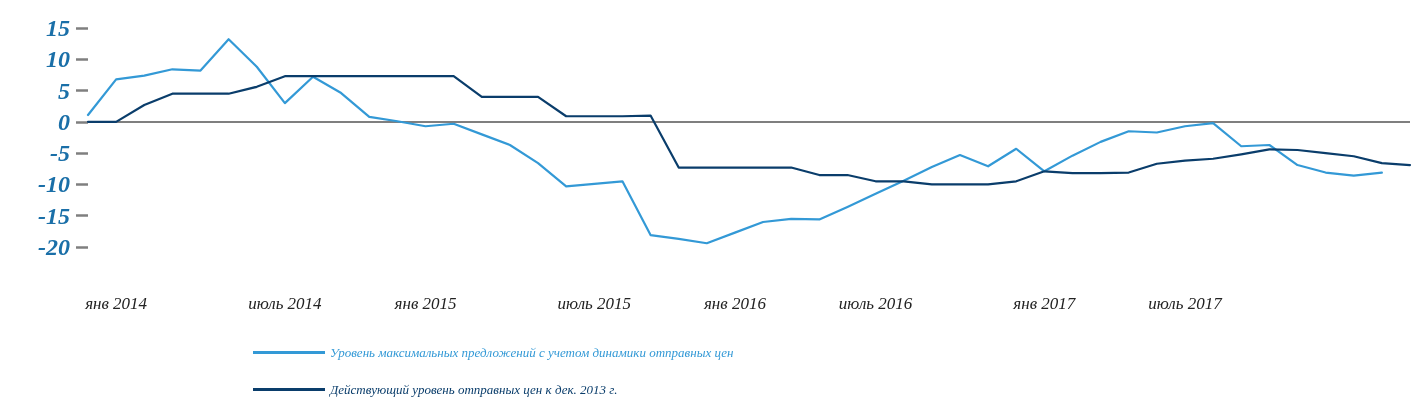 The width and height of the screenshot is (1413, 403). I want to click on y-tick-label: 5, so click(64, 90).